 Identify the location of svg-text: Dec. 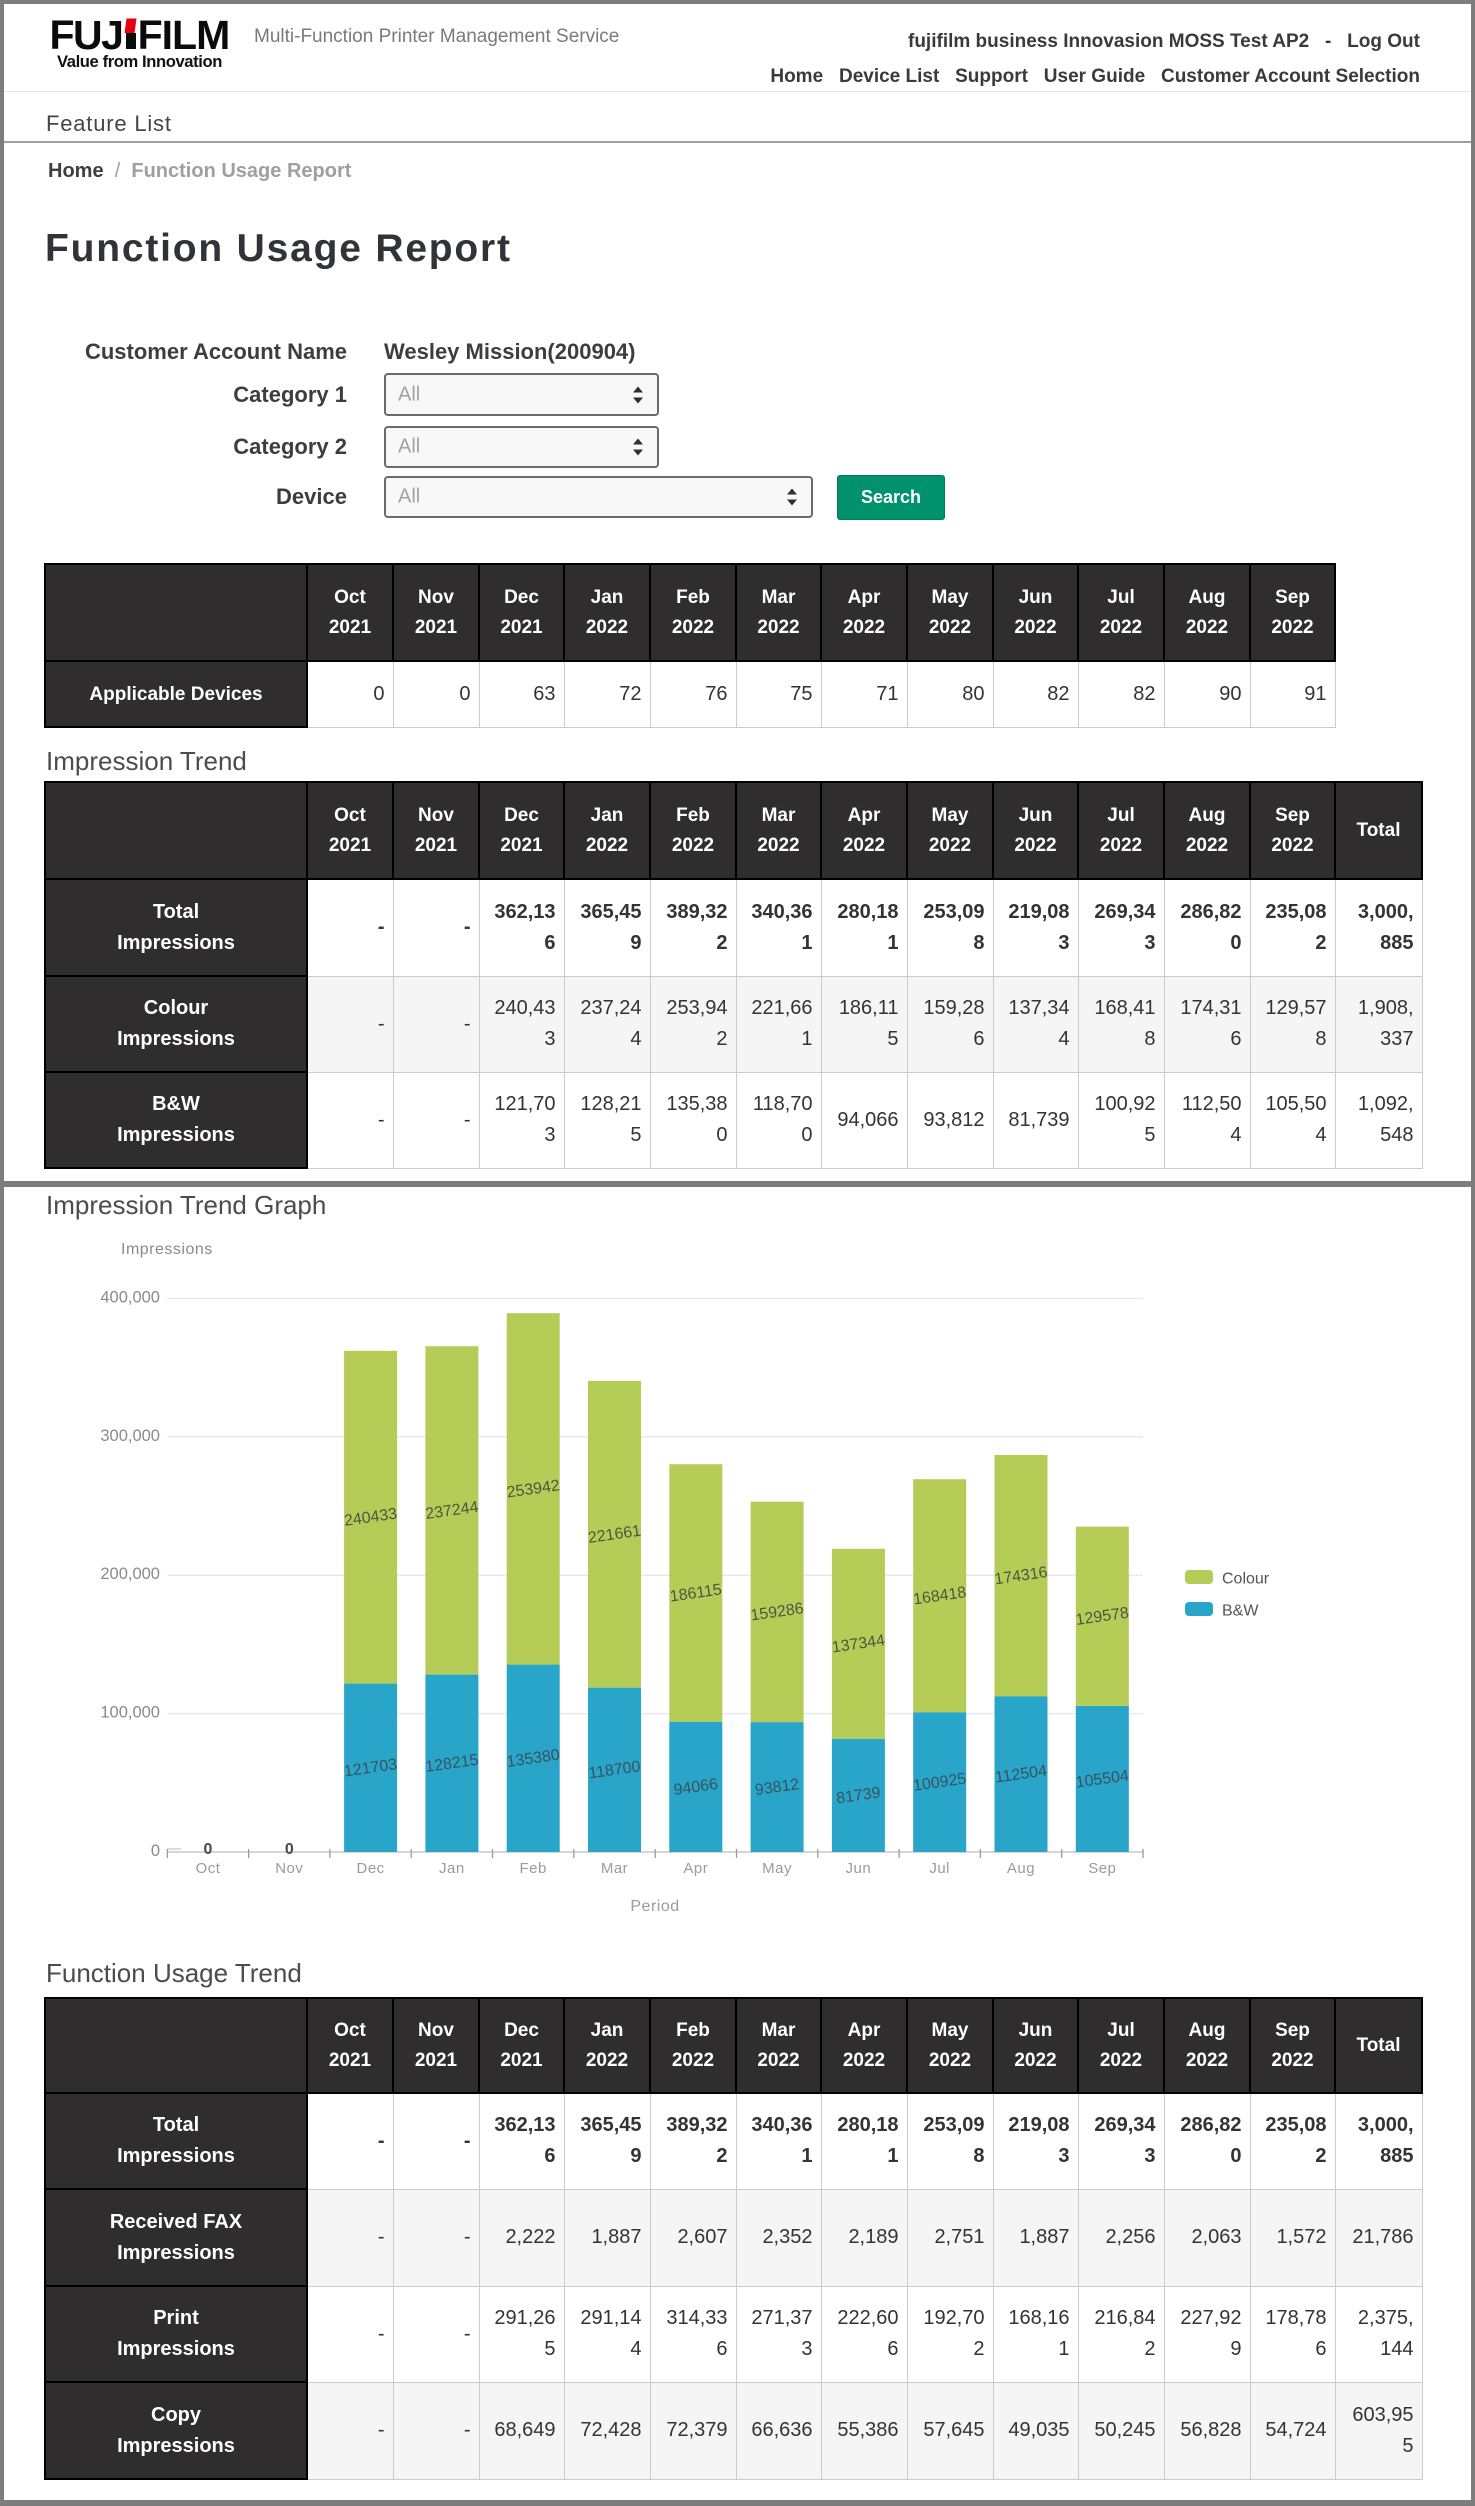
(371, 1868).